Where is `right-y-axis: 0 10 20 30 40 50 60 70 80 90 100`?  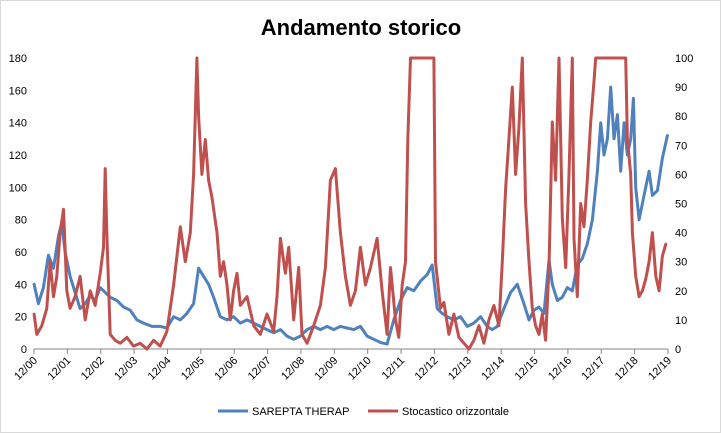
right-y-axis: 0 10 20 30 40 50 60 70 80 90 100 is located at coordinates (684, 204).